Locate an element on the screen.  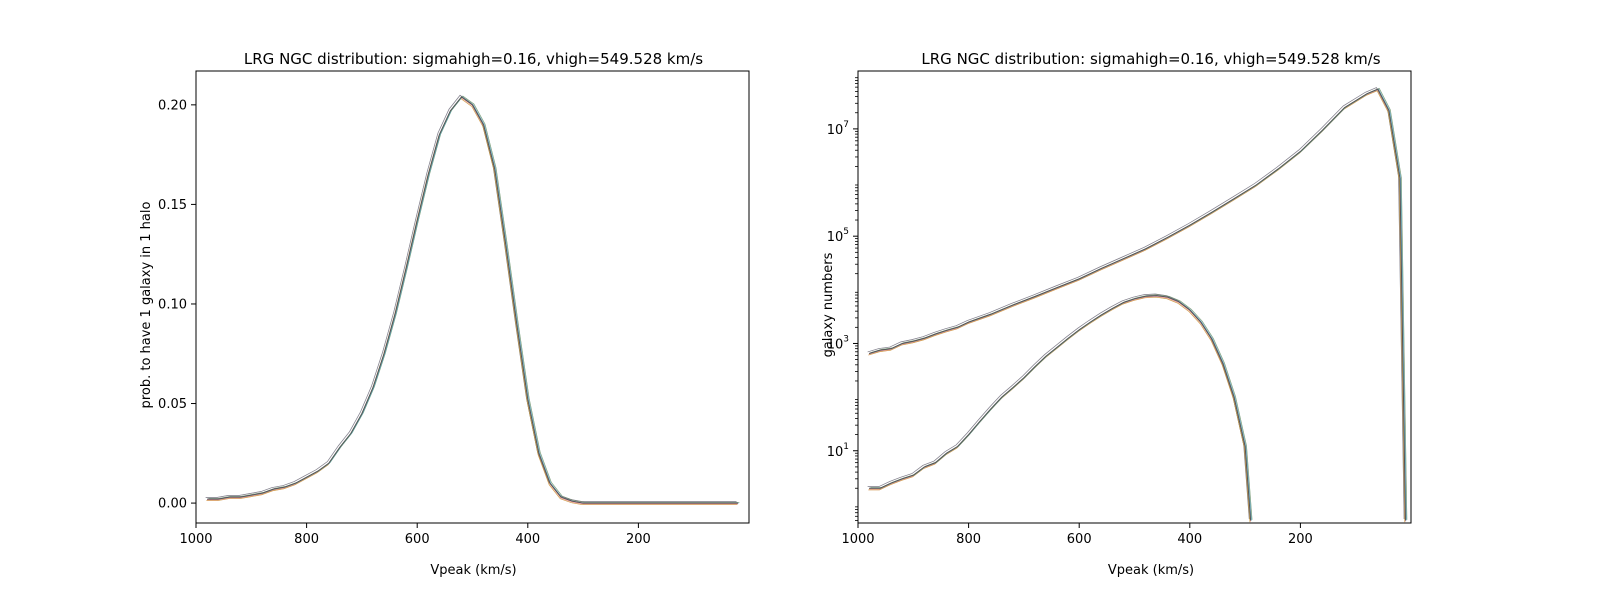
left-y-axis-label: prob. to have 1 galaxy in 1 halo is located at coordinates (146, 305).